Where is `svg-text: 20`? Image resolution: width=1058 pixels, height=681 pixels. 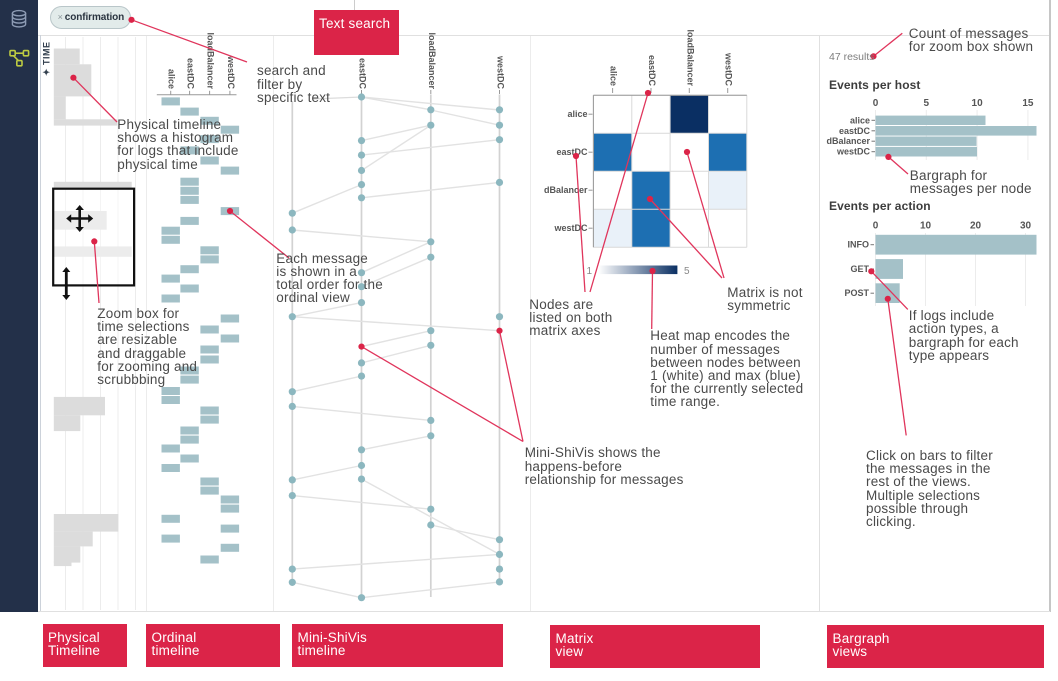 svg-text: 20 is located at coordinates (976, 226).